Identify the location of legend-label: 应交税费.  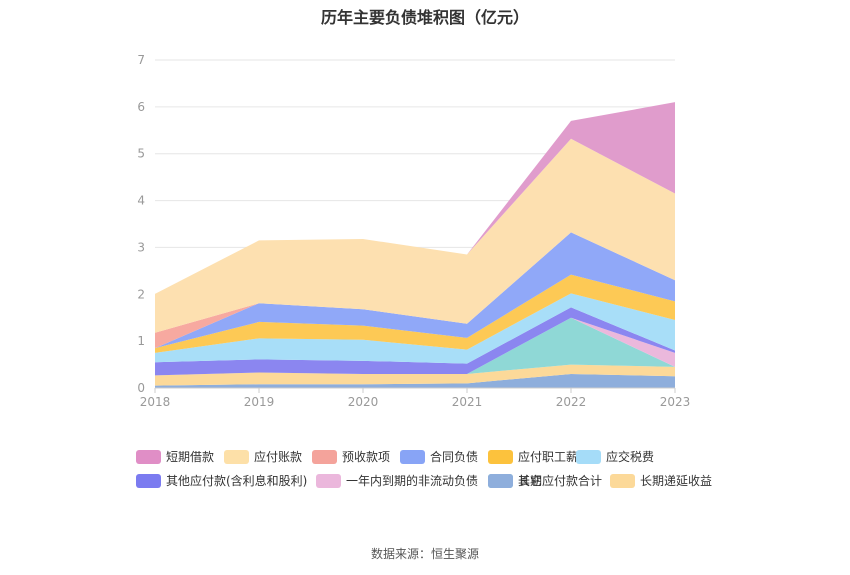
(630, 457).